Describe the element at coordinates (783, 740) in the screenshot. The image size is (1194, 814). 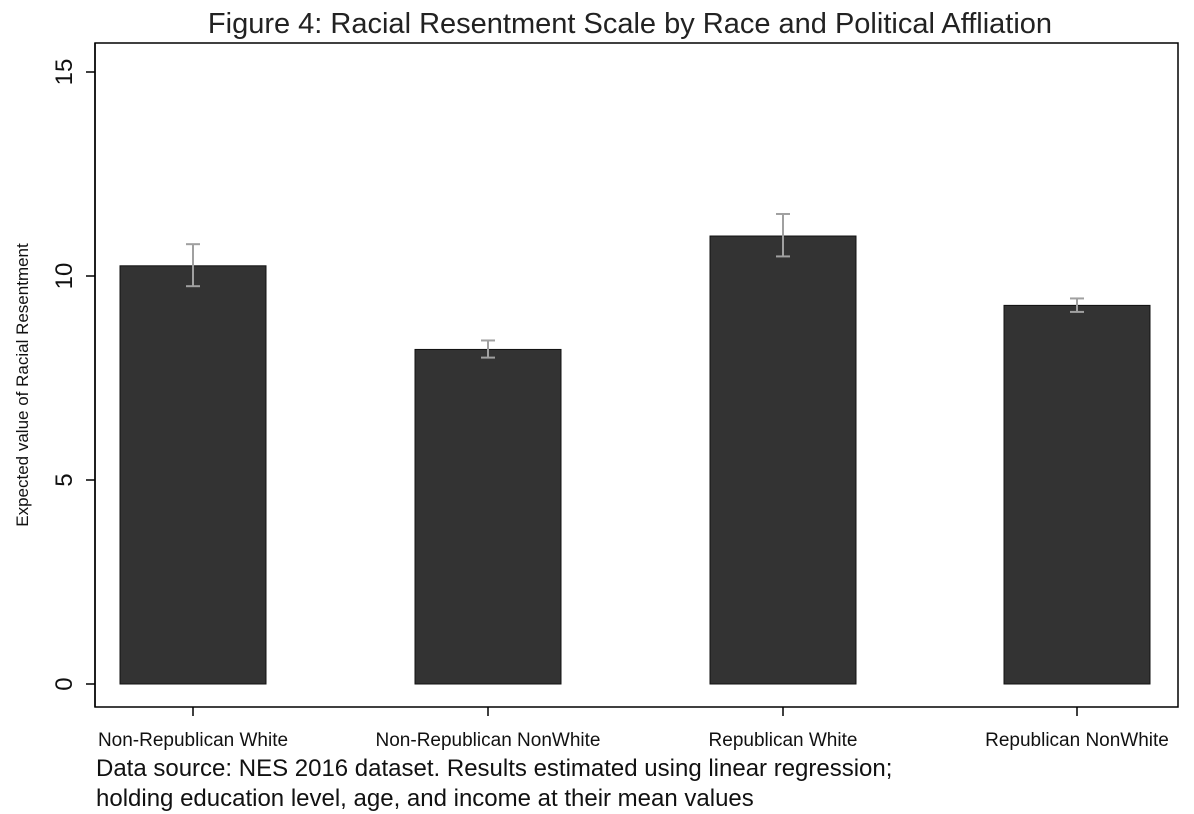
I see `x-tick-label: Republican White` at that location.